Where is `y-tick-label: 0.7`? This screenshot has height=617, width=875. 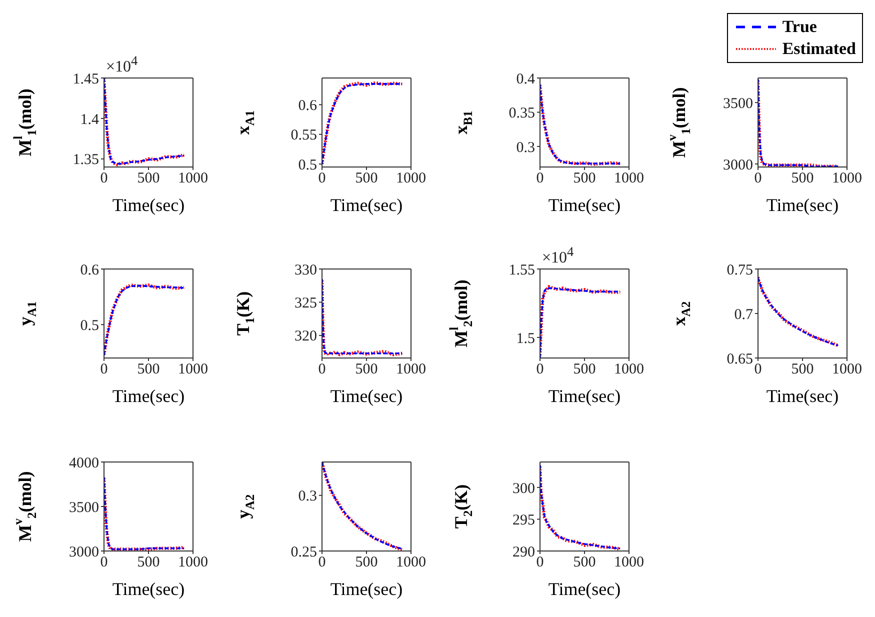 y-tick-label: 0.7 is located at coordinates (744, 314).